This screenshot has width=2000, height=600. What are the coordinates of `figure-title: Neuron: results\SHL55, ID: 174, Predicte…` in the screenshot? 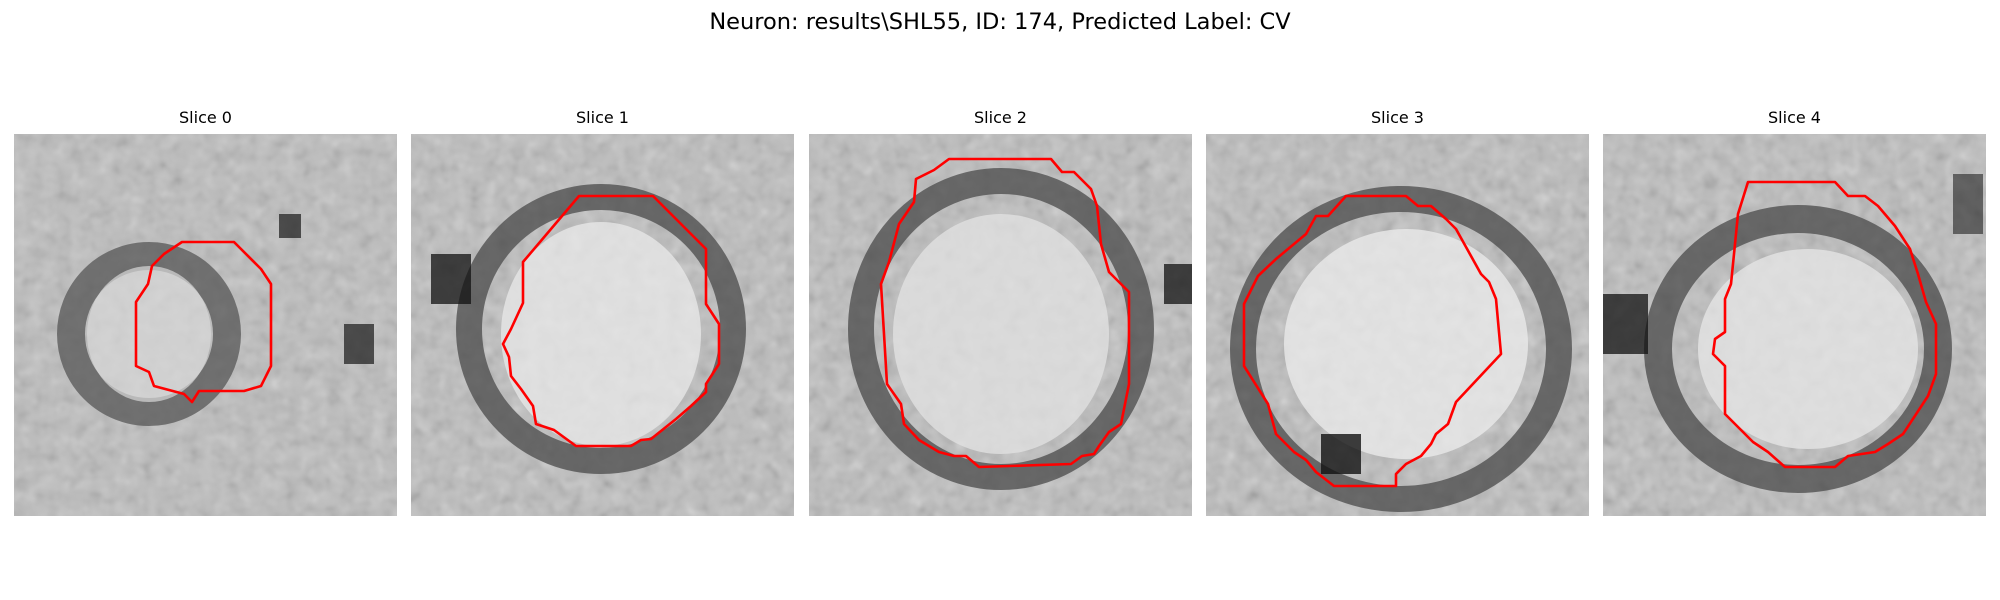 It's located at (1000, 22).